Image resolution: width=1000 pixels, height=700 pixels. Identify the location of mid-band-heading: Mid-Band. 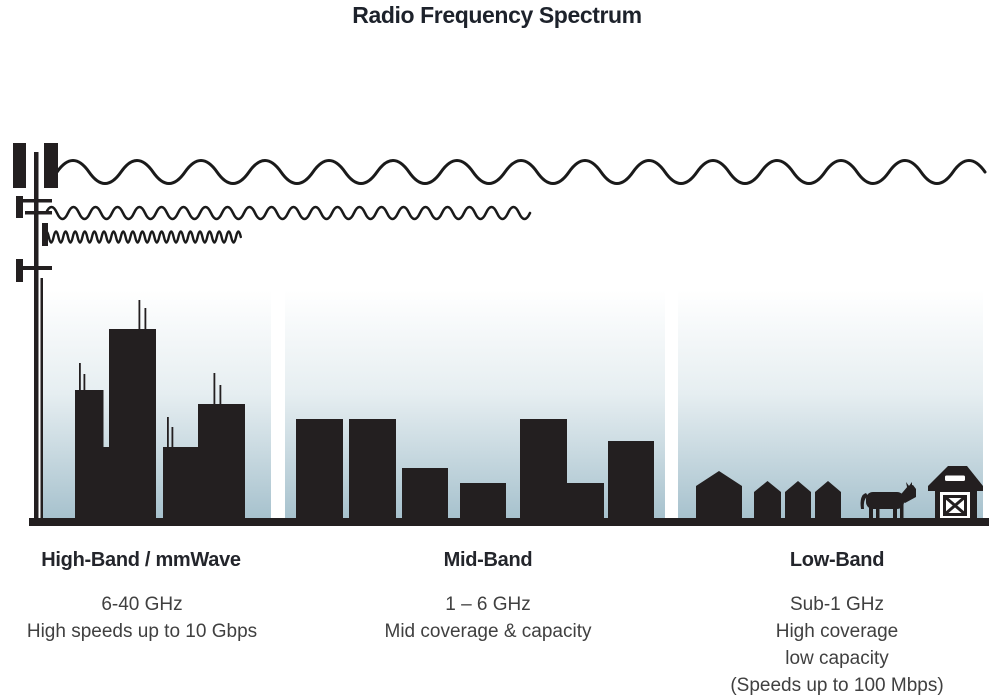
(488, 560).